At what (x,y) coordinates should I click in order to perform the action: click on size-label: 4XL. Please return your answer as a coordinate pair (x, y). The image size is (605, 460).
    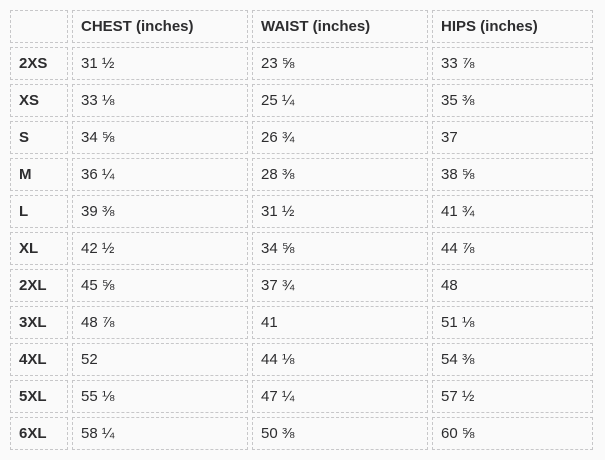
    Looking at the image, I should click on (39, 359).